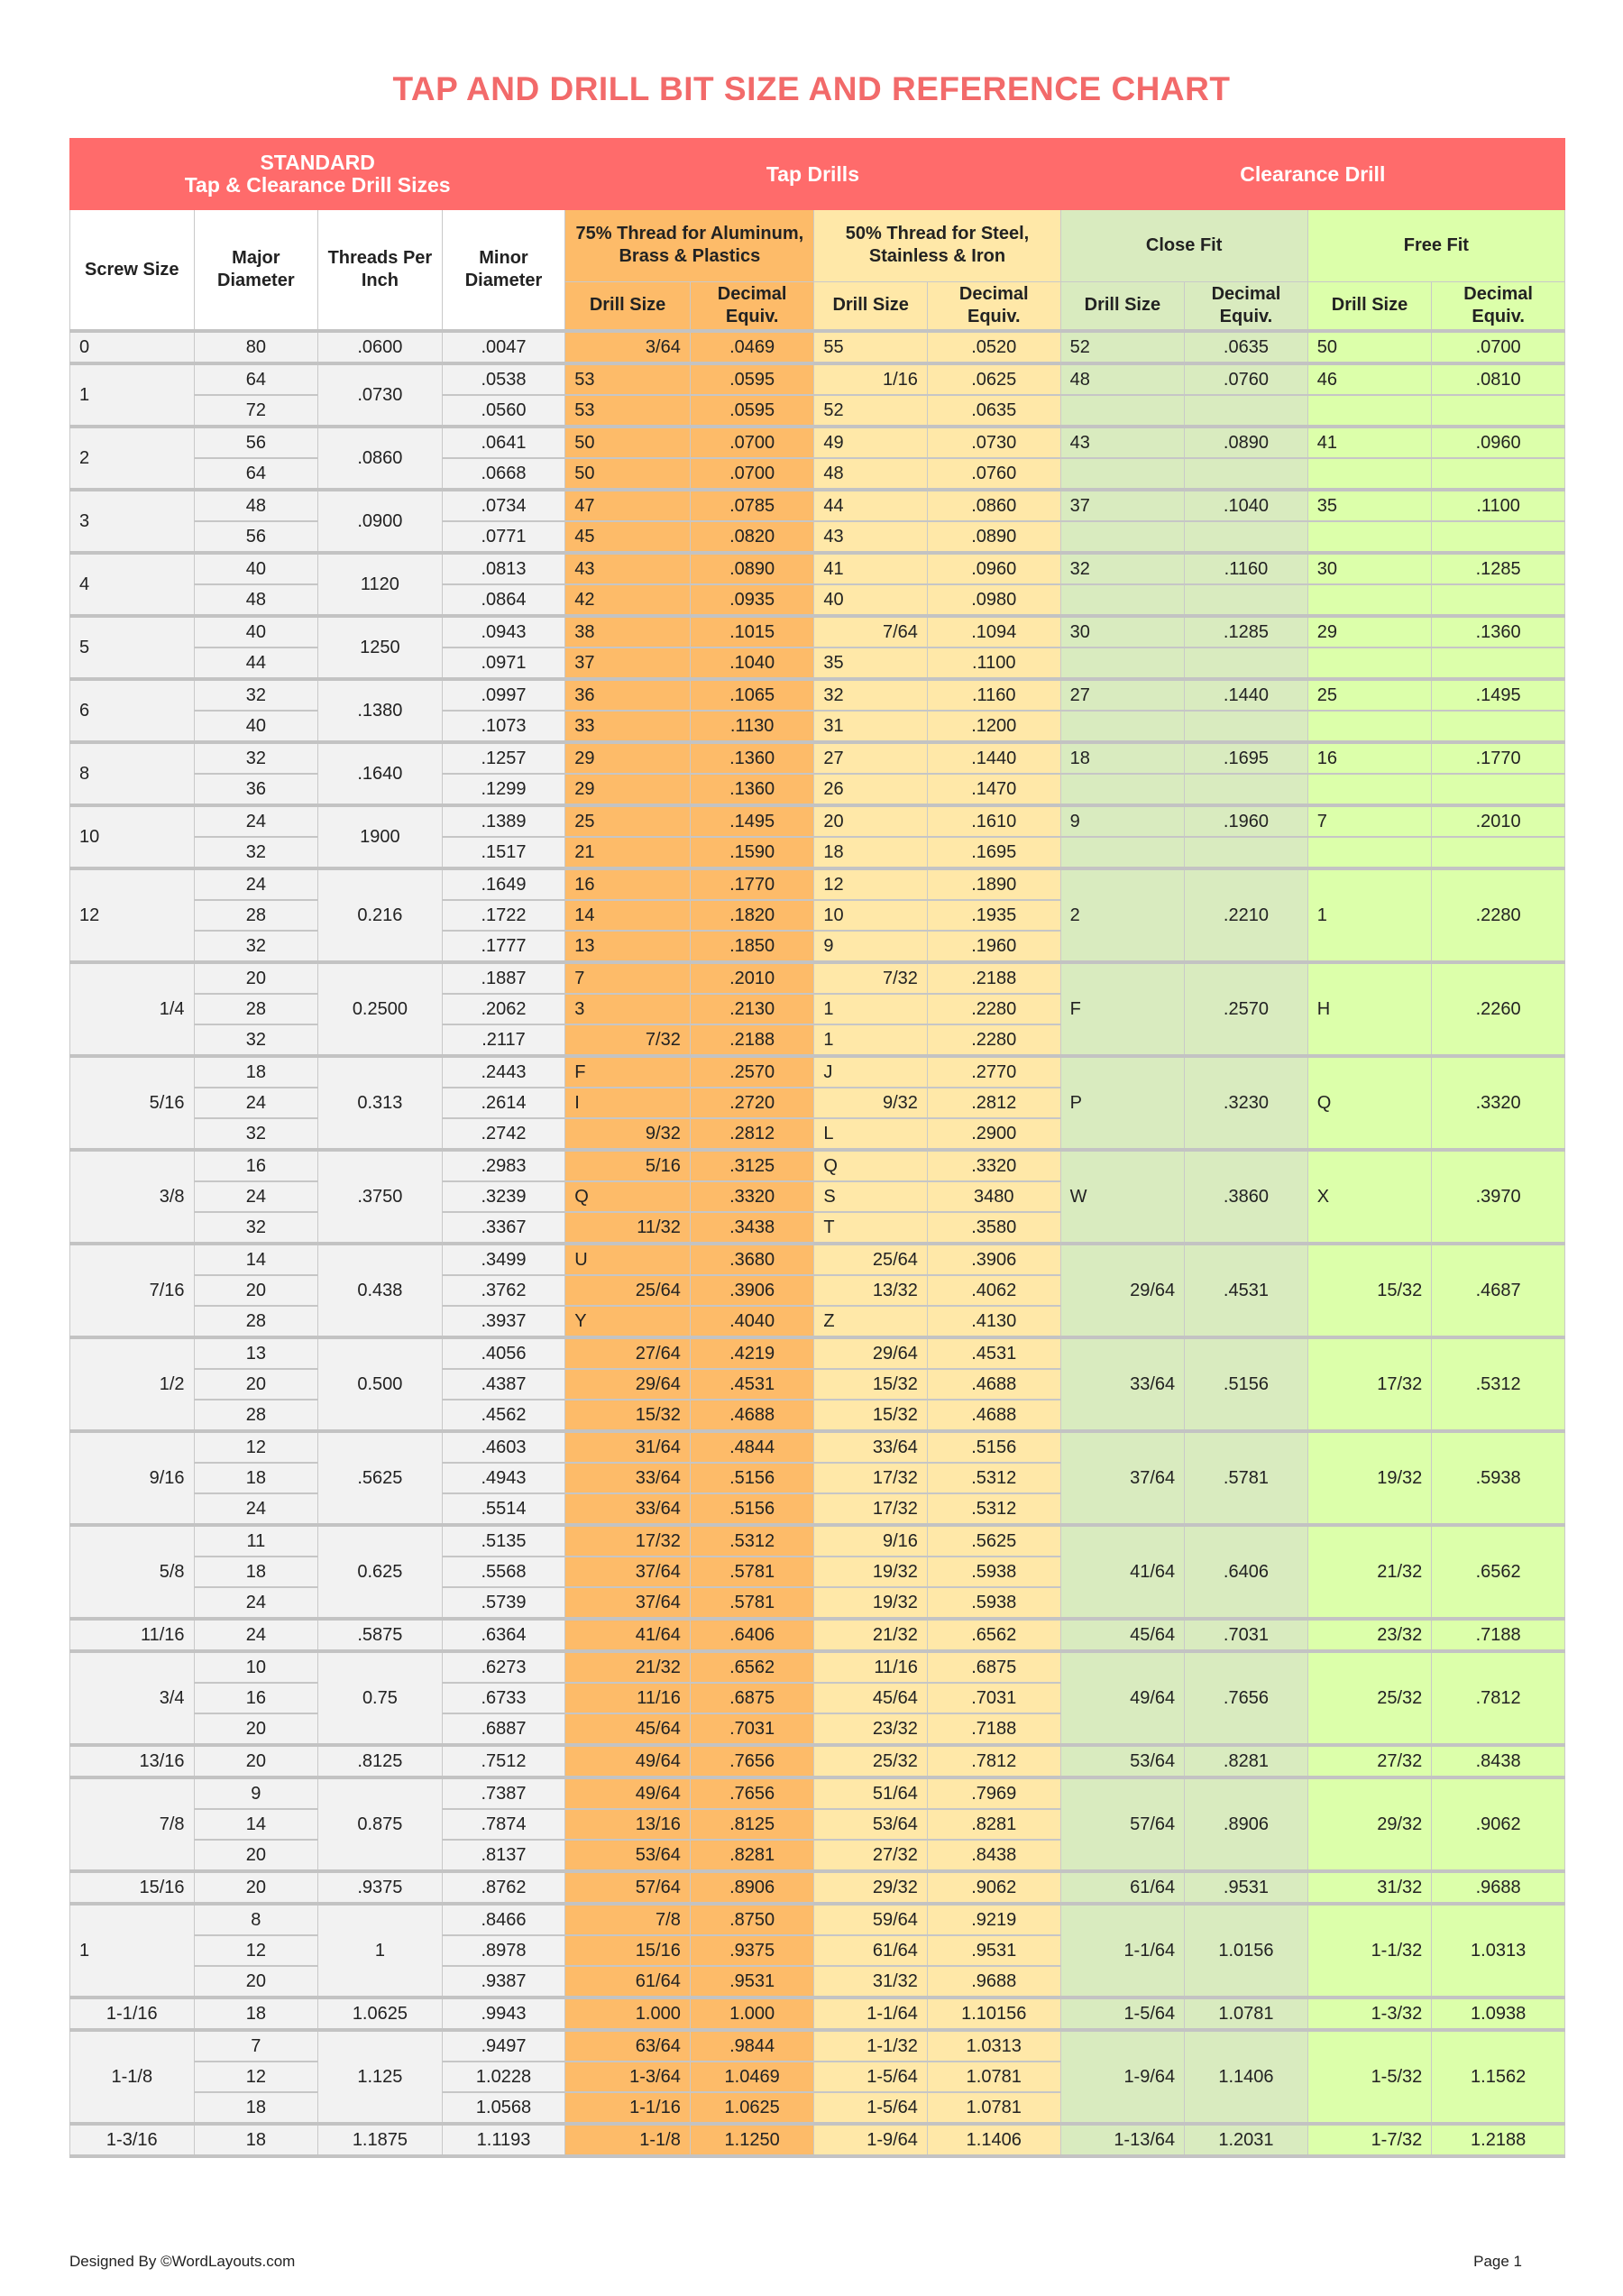 This screenshot has height=2296, width=1623. Describe the element at coordinates (1122, 790) in the screenshot. I see `close-fit-drill-size-cell` at that location.